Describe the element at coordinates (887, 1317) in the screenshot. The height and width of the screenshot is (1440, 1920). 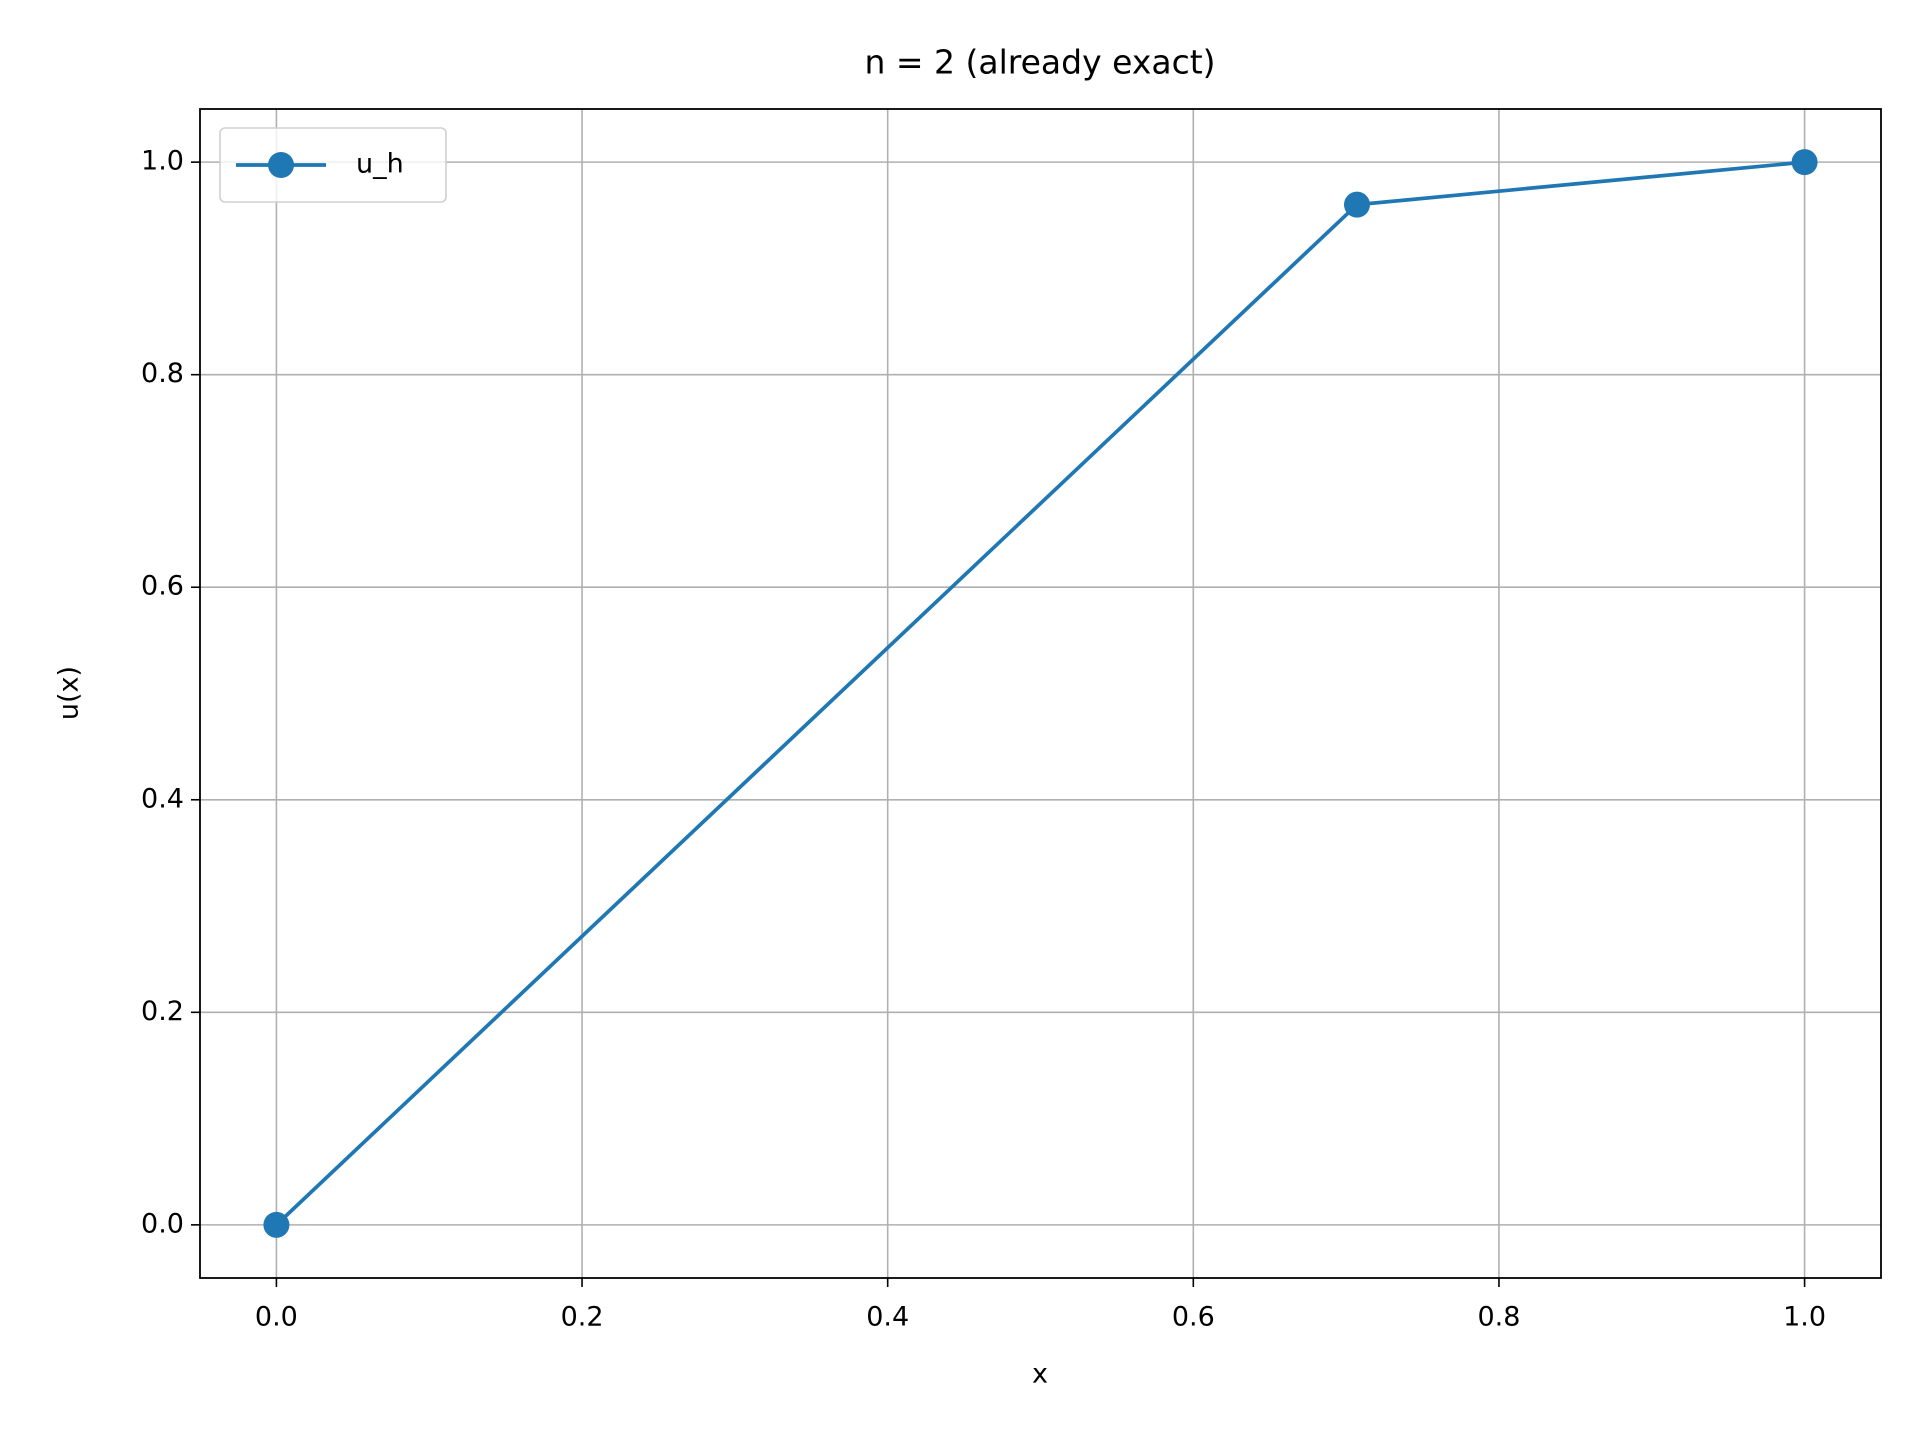
I see `x-tick-label: 0.4` at that location.